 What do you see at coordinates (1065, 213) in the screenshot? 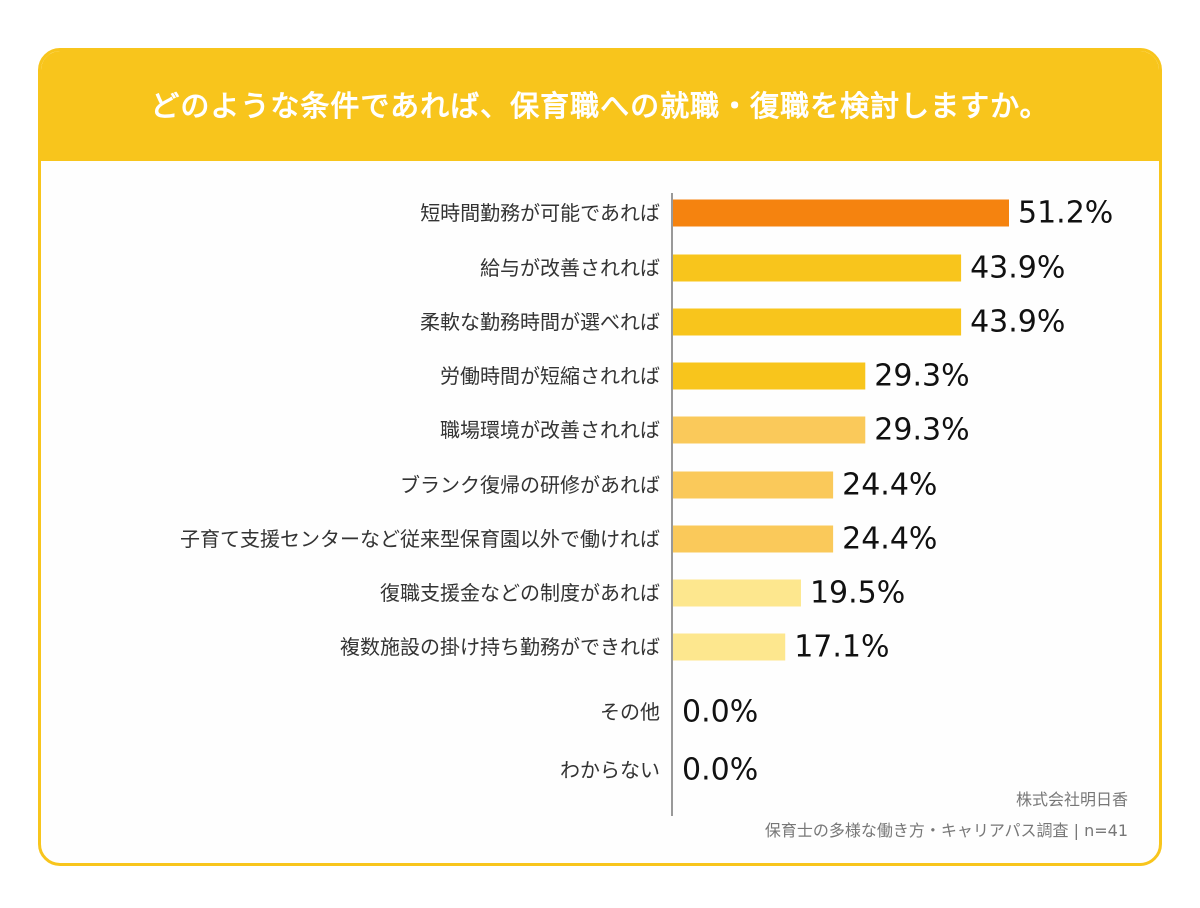
I see `value-label: 51.2%` at bounding box center [1065, 213].